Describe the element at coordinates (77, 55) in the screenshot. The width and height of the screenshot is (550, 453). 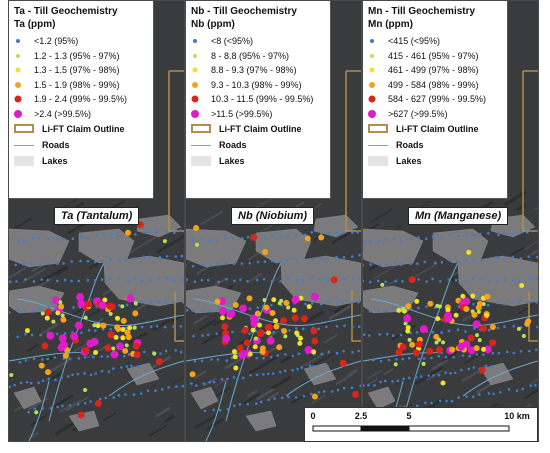
I see `class-label: 1.2 - 1.3 (95% - 97%)` at that location.